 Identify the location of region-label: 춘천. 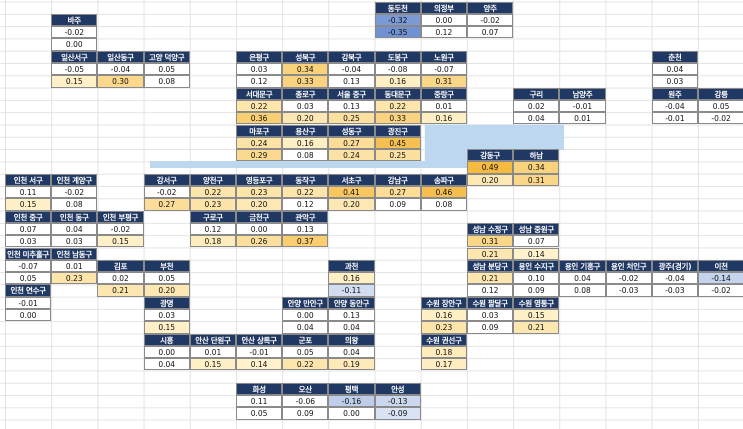
(674, 56).